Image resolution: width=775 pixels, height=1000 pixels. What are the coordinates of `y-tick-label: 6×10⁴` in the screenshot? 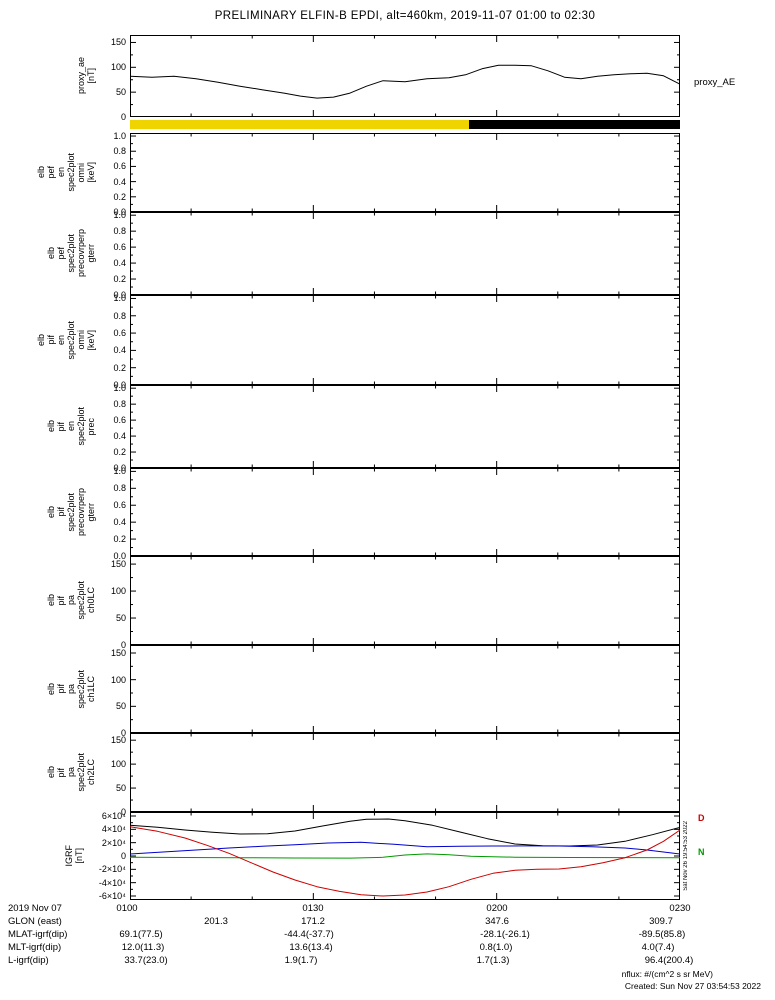 It's located at (113, 816).